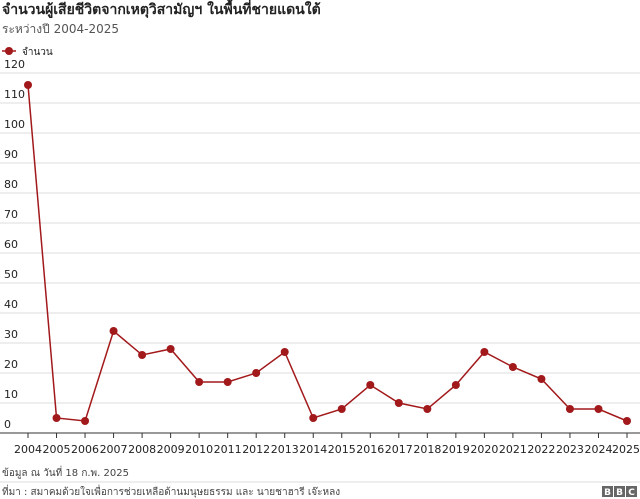 Image resolution: width=640 pixels, height=499 pixels. I want to click on y-tick-label: 70, so click(11, 214).